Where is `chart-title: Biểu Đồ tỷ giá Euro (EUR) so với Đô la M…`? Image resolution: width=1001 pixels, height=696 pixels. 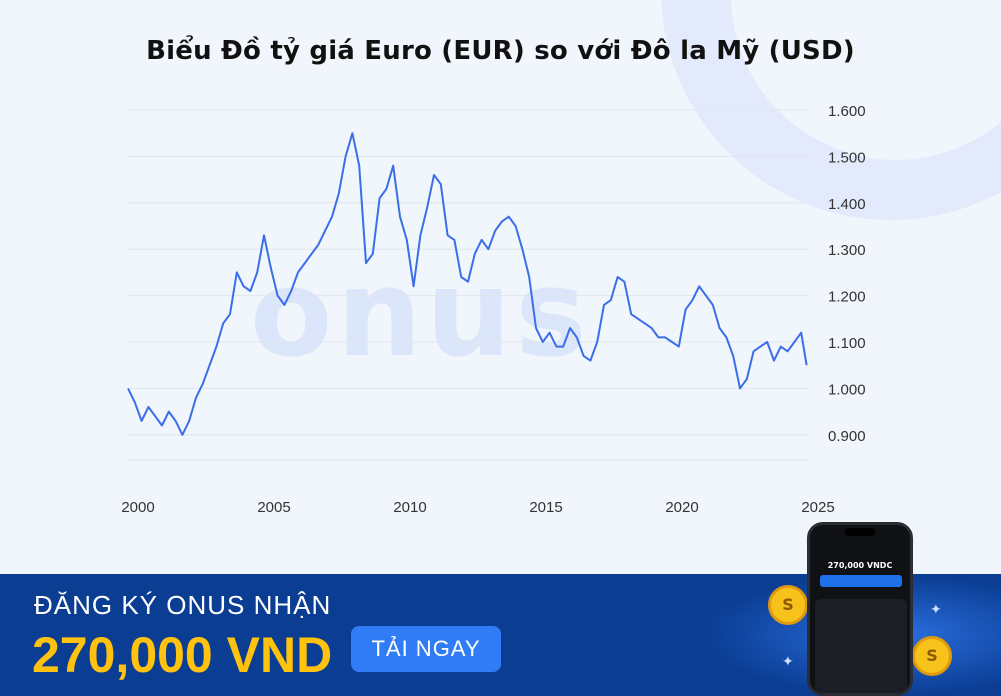
chart-title: Biểu Đồ tỷ giá Euro (EUR) so với Đô la M… is located at coordinates (500, 51).